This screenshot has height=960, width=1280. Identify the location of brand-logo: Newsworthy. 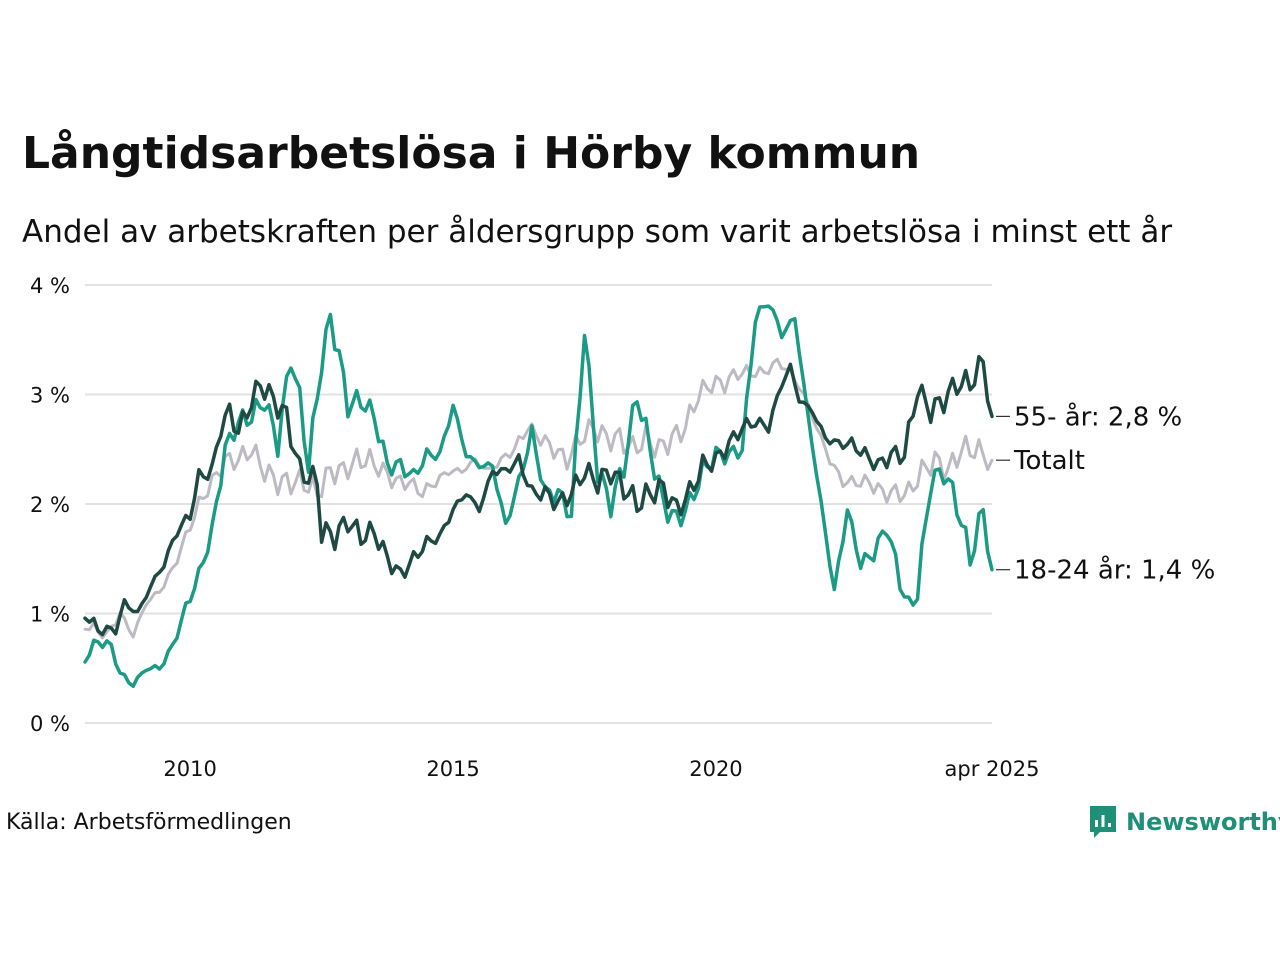
(1184, 822).